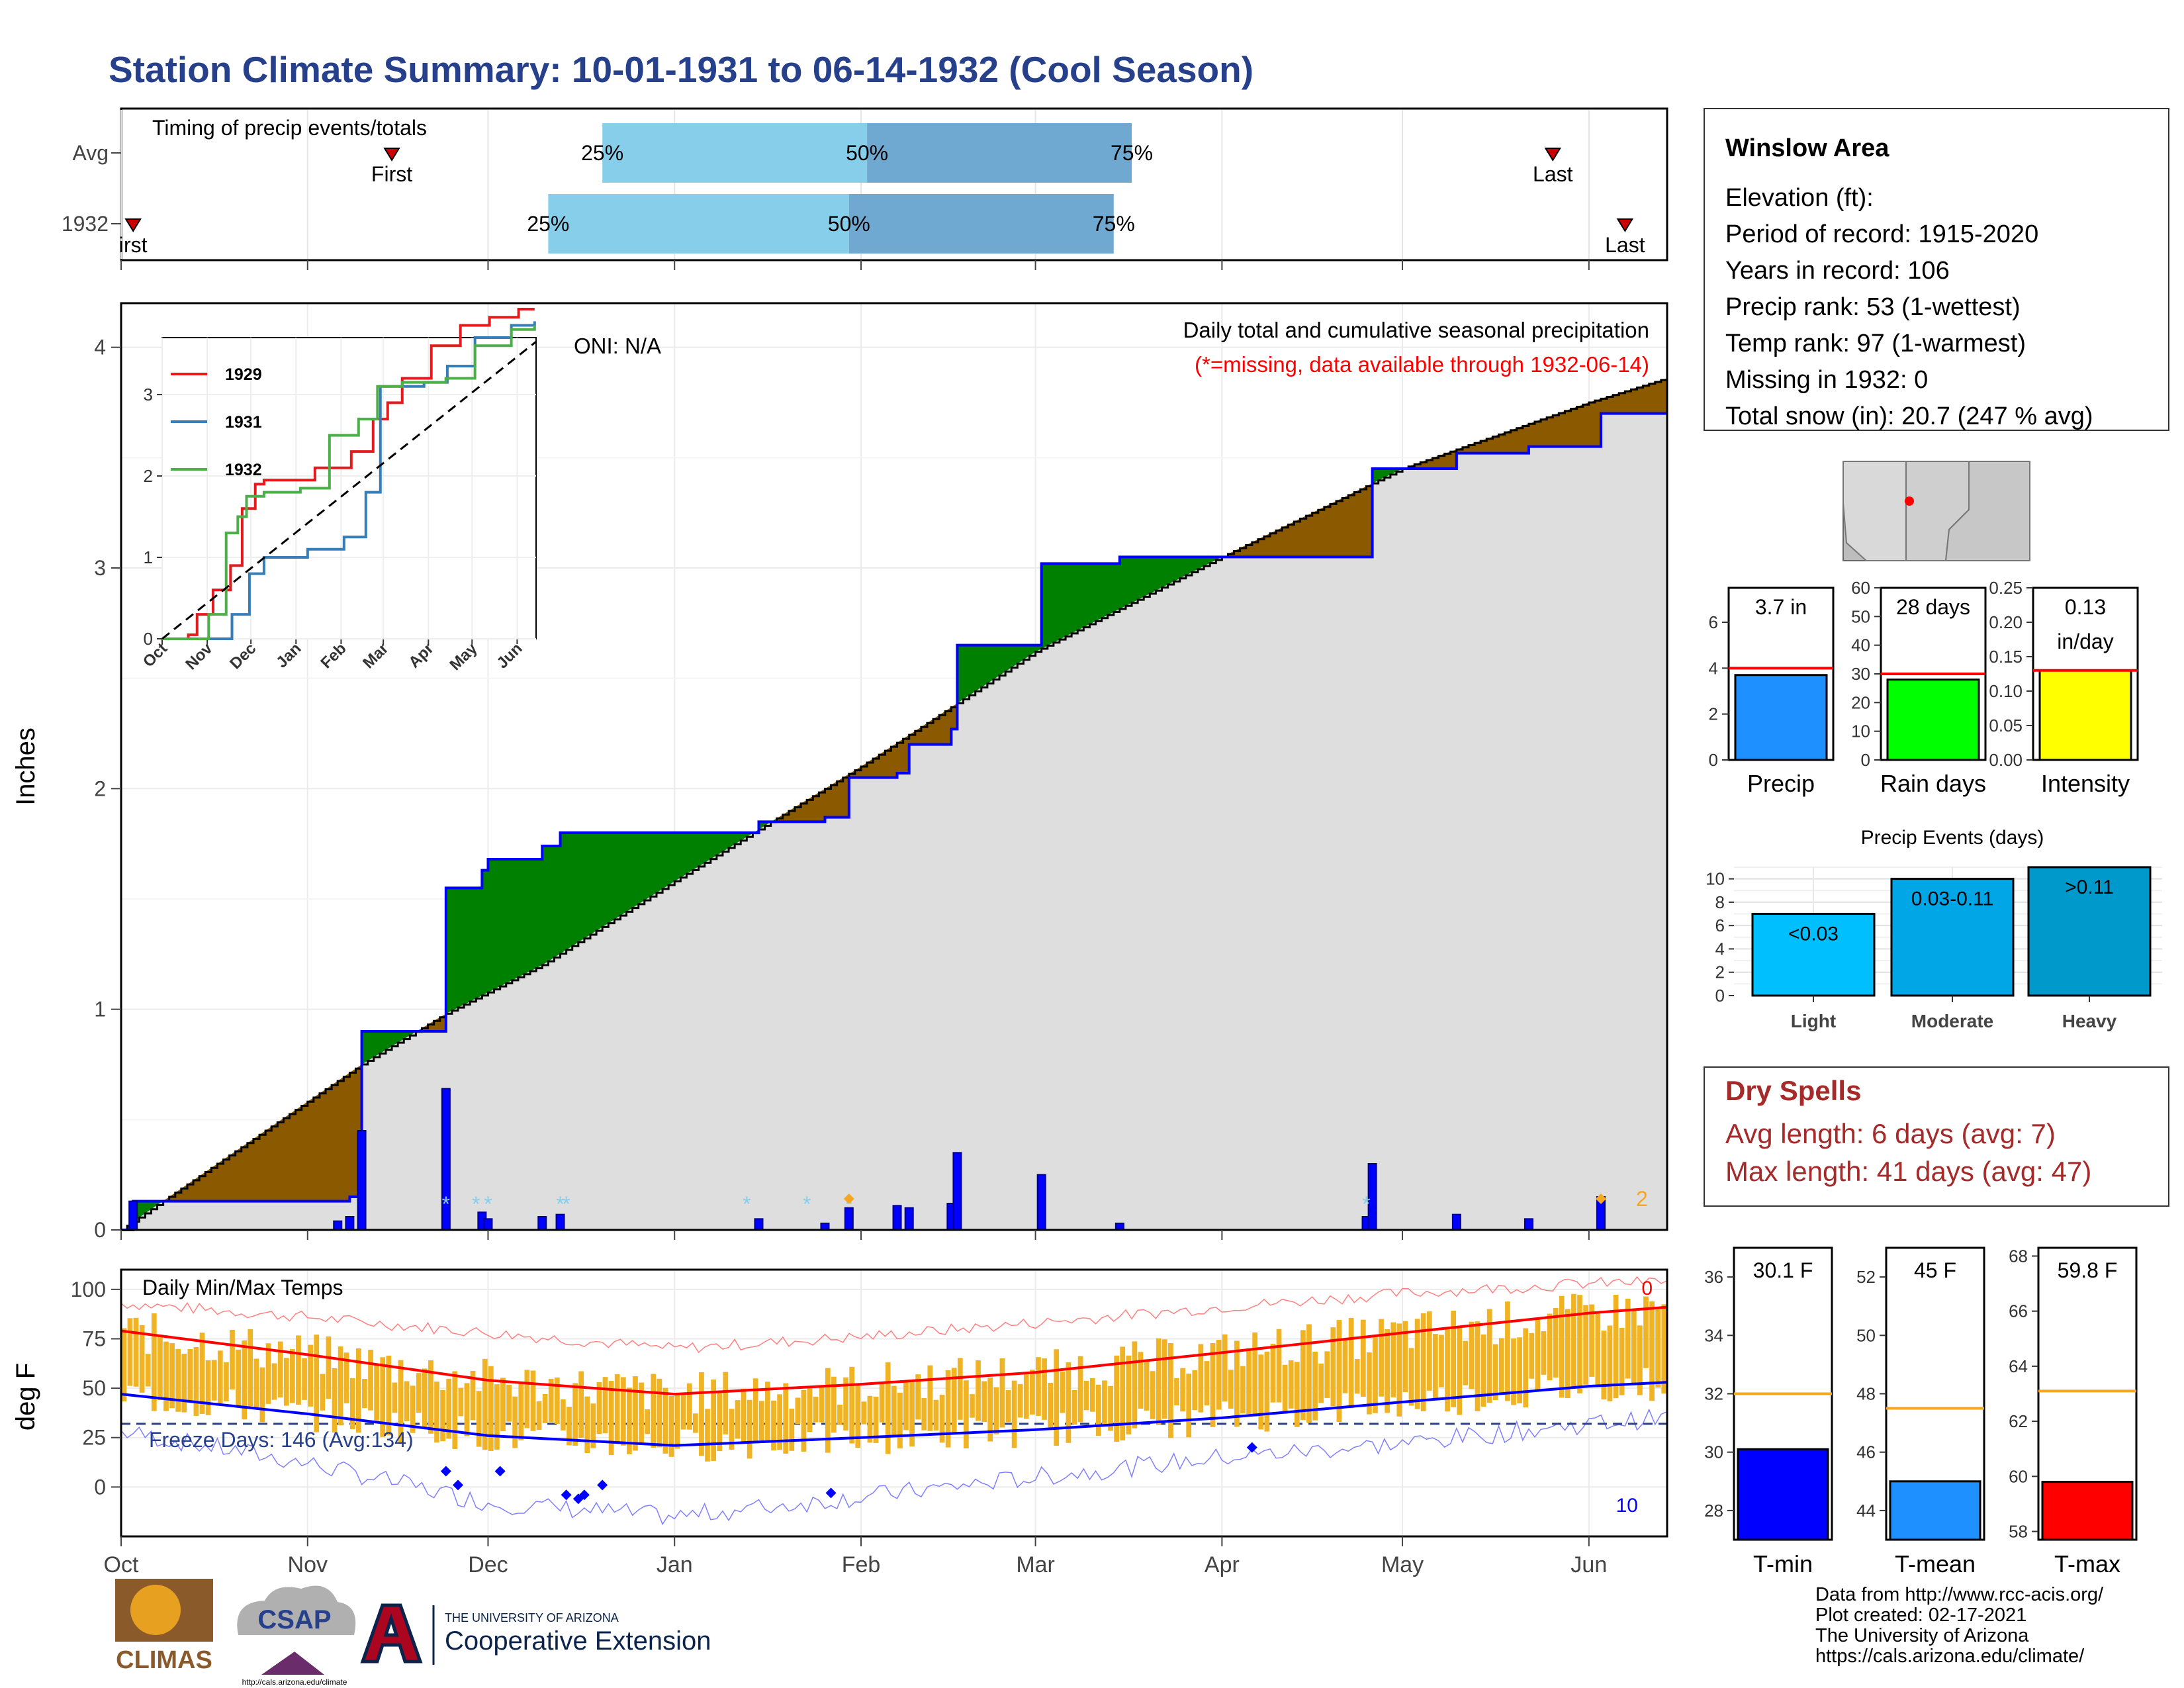  Describe the element at coordinates (2089, 887) in the screenshot. I see `events-bar-label: >0.11` at that location.